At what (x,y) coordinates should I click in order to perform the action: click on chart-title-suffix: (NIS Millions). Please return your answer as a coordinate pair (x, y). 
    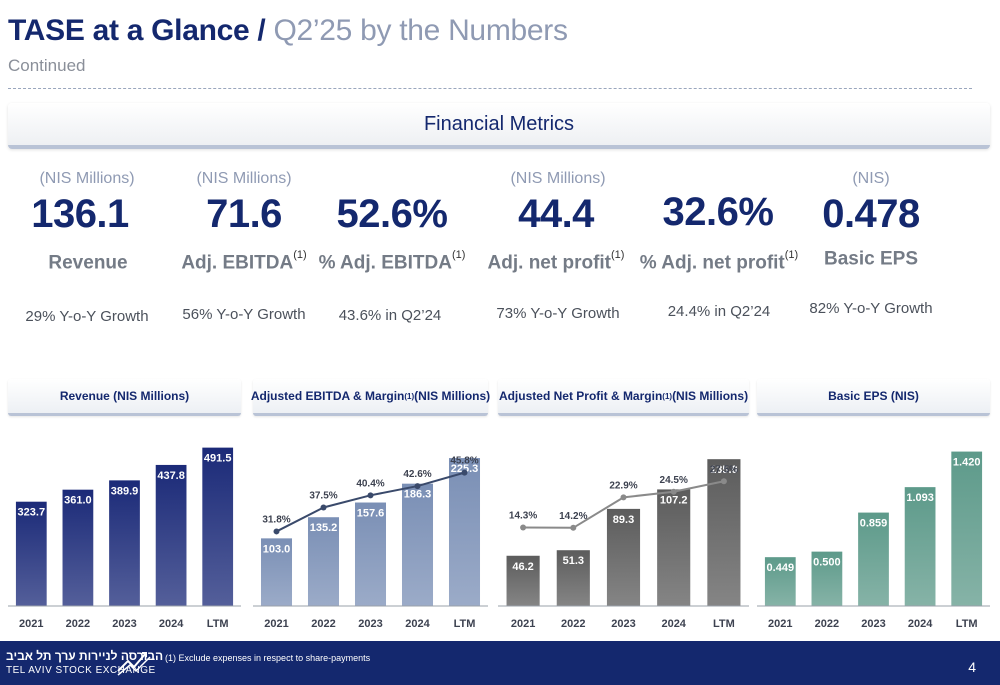
    Looking at the image, I should click on (452, 396).